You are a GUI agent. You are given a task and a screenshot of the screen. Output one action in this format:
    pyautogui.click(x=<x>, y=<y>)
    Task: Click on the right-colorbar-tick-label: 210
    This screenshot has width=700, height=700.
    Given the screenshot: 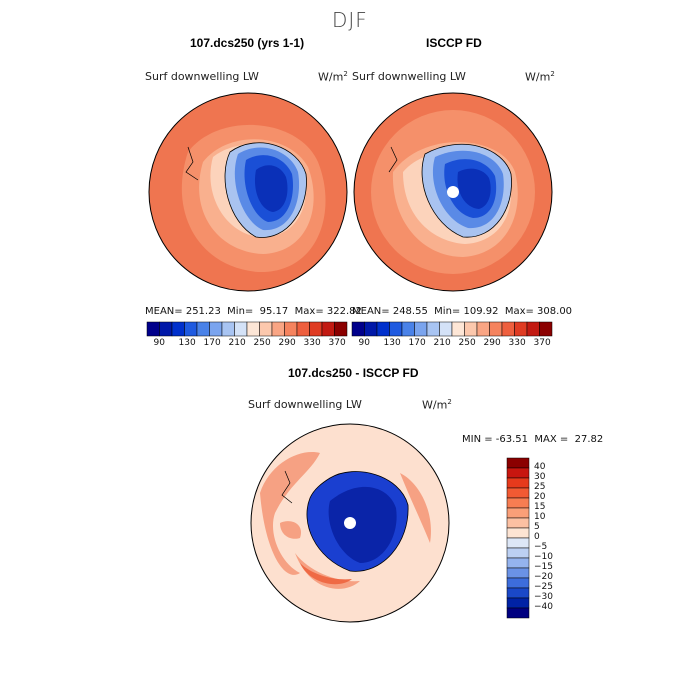 What is the action you would take?
    pyautogui.click(x=442, y=343)
    